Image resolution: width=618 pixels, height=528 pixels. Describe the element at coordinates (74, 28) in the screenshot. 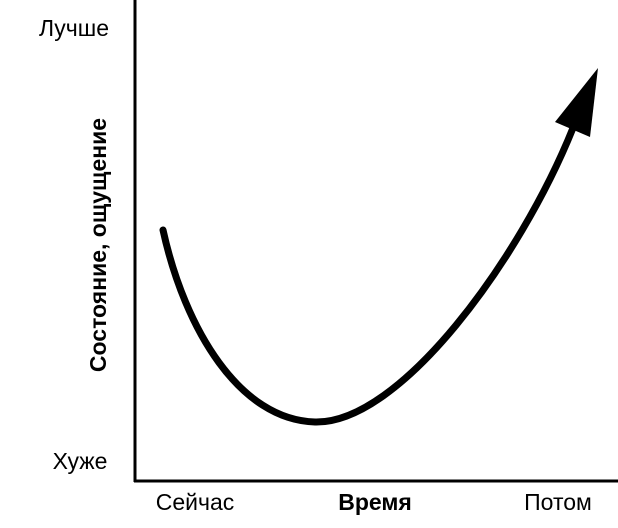

I see `top-label: Лучше` at that location.